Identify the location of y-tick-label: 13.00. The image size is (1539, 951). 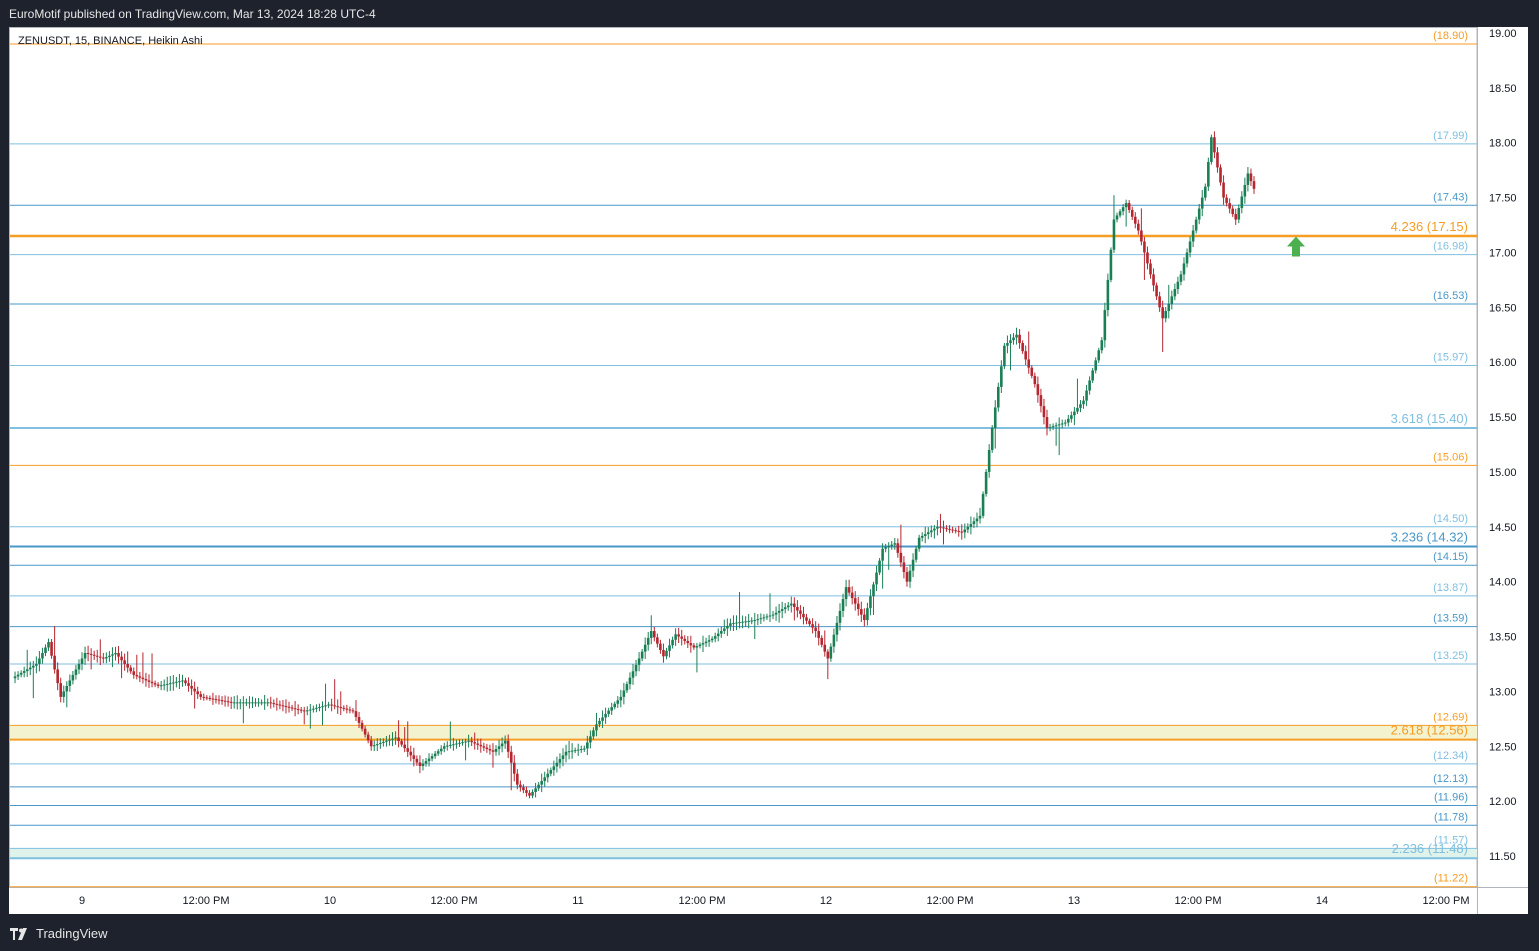
(1503, 692).